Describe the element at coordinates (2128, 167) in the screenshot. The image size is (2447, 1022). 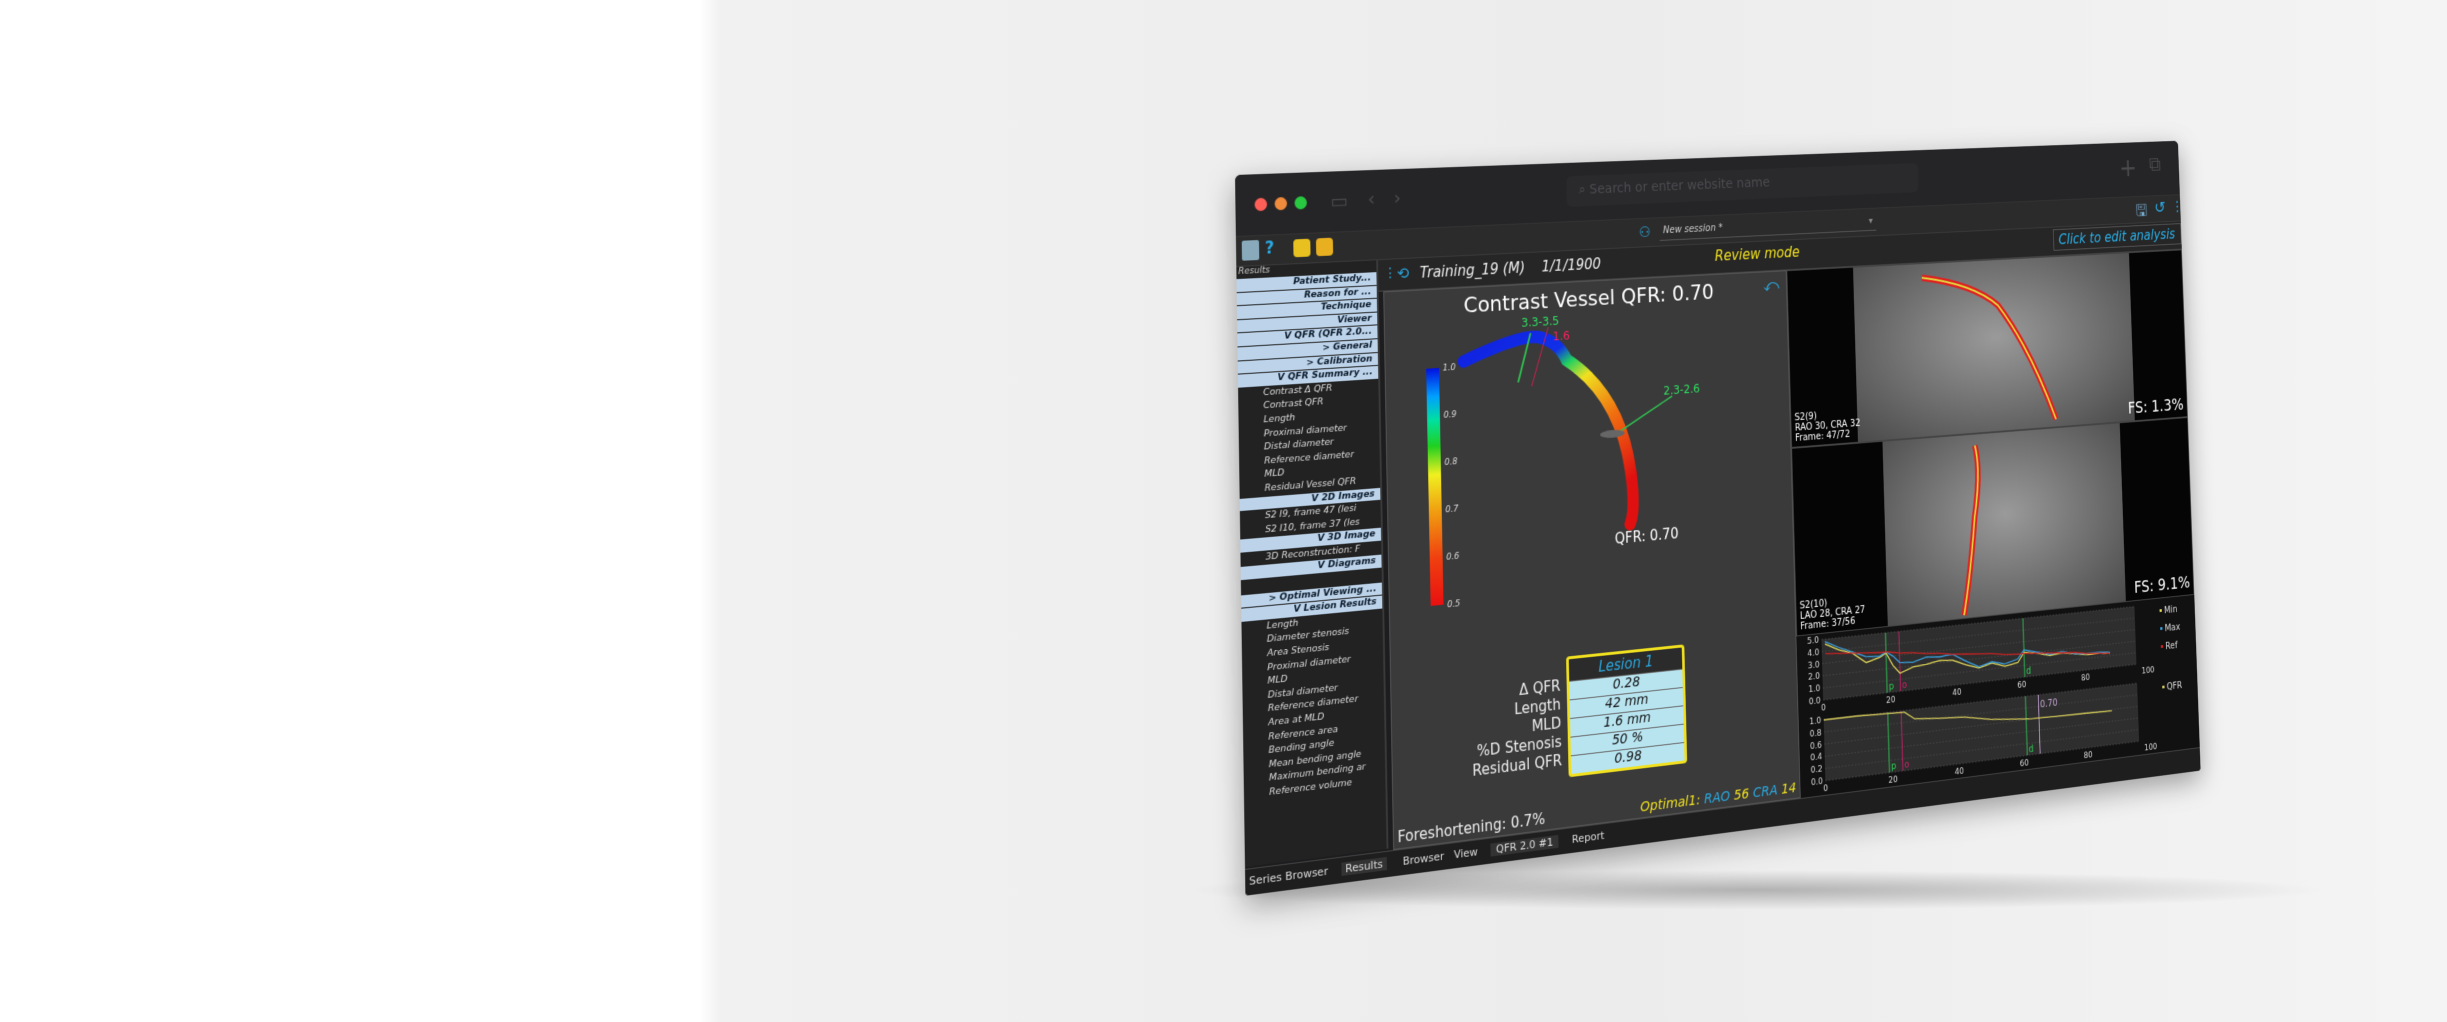
I see `new-tab-icon: +` at that location.